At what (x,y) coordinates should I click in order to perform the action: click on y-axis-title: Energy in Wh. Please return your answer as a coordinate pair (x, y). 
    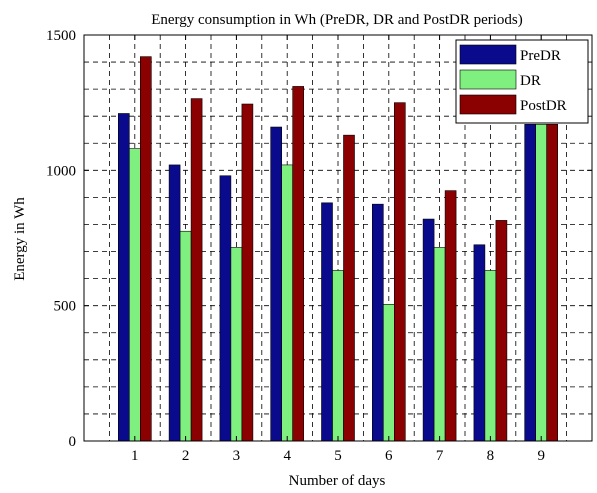
    Looking at the image, I should click on (20, 239).